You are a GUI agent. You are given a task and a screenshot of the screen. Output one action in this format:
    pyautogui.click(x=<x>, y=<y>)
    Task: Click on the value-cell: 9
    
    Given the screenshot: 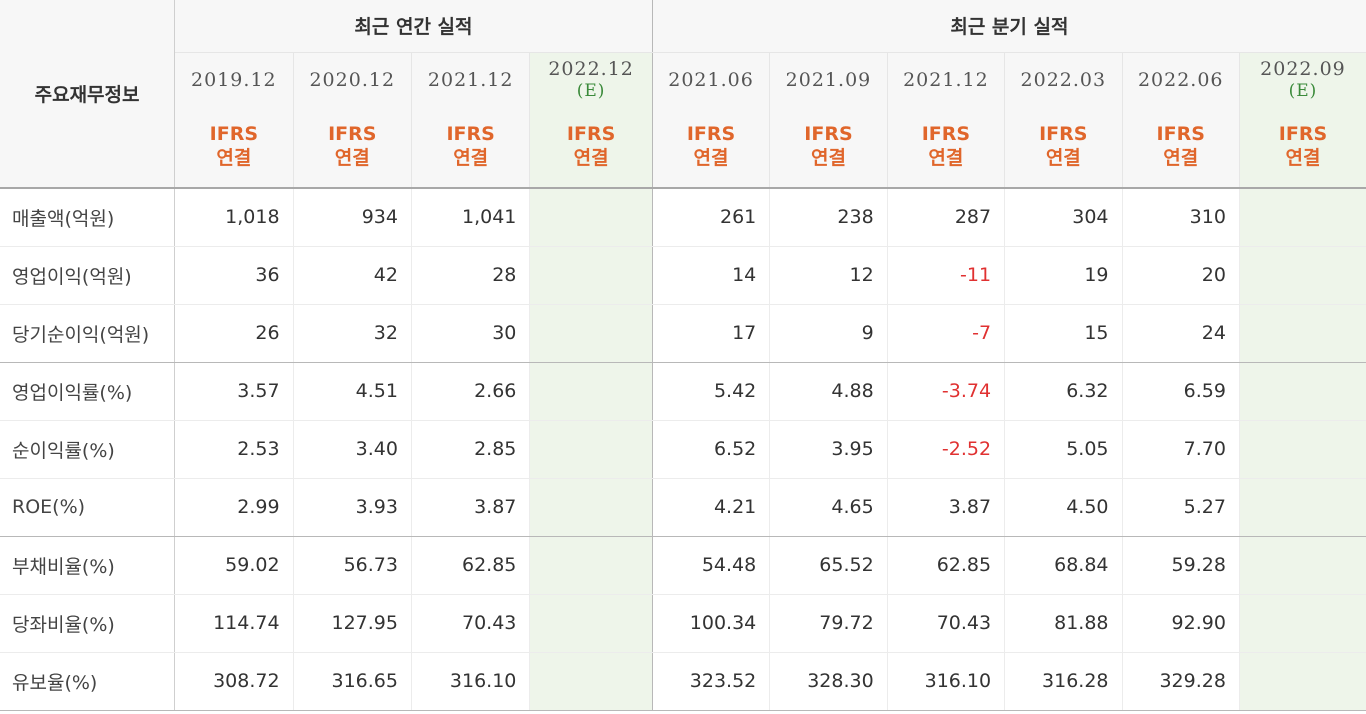 What is the action you would take?
    pyautogui.click(x=828, y=333)
    